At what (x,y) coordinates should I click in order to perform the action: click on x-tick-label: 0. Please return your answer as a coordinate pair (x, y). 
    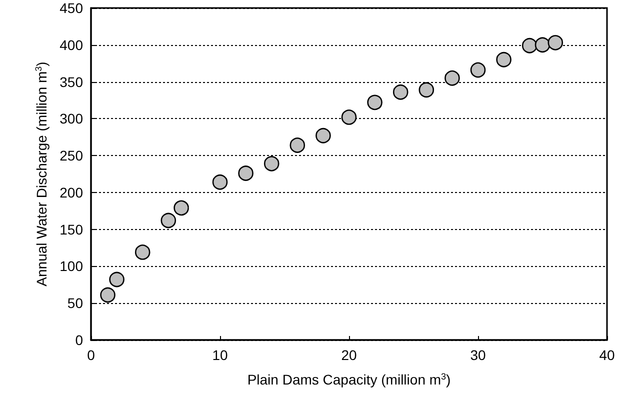
    Looking at the image, I should click on (91, 355).